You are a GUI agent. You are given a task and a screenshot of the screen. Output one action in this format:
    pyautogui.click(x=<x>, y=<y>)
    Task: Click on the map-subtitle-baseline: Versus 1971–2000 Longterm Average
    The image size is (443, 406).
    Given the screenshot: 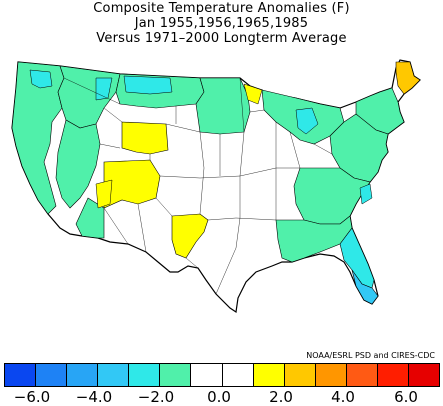 What is the action you would take?
    pyautogui.click(x=221, y=38)
    